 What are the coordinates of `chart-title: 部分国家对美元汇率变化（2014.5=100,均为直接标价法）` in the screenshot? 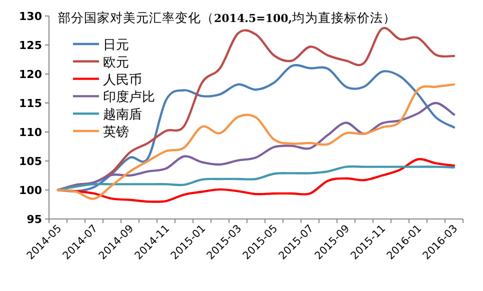 It's located at (227, 17).